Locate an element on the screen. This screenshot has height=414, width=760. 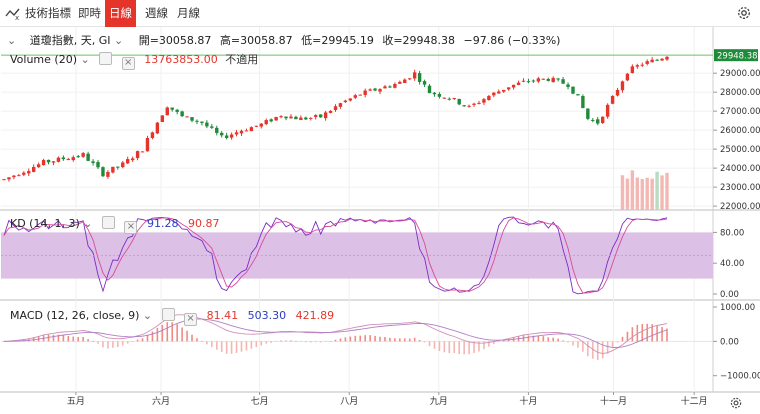
y-tick-label: 28000.00 is located at coordinates (740, 93).